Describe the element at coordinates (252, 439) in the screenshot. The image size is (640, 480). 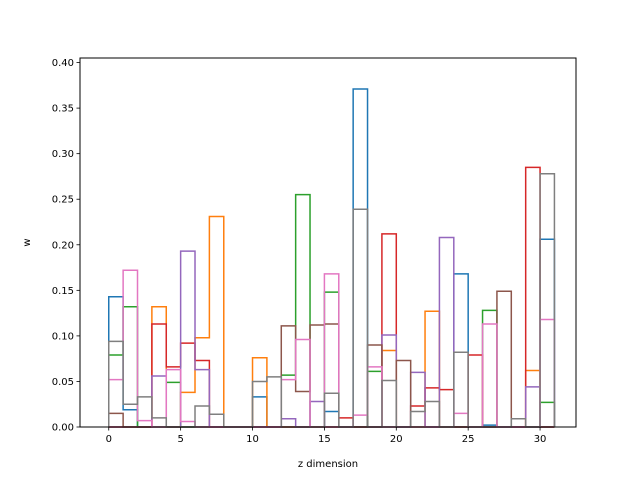
I see `x-tick-label: 10` at that location.